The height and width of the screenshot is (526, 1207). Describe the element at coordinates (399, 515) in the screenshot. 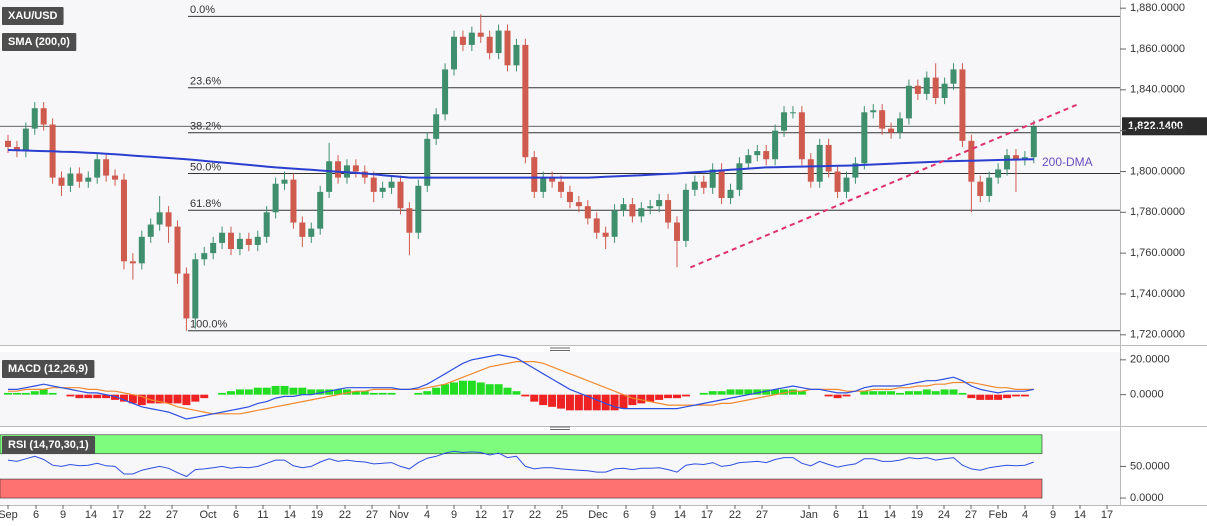

I see `x-tick-label: Nov` at that location.